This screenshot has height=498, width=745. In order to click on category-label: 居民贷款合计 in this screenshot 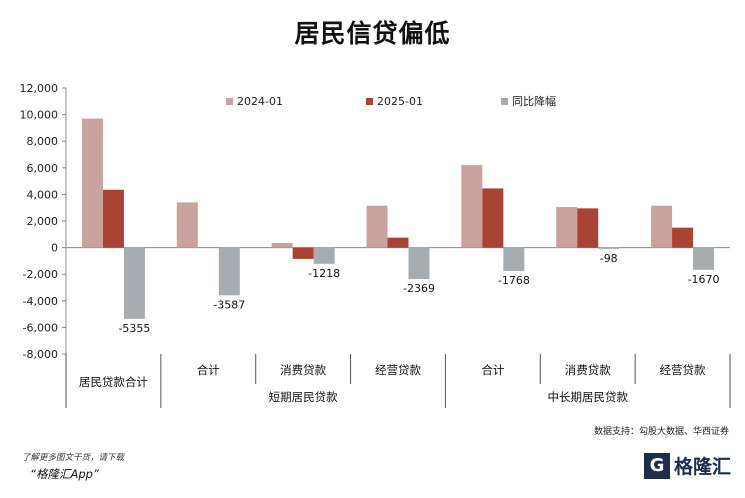, I will do `click(113, 382)`.